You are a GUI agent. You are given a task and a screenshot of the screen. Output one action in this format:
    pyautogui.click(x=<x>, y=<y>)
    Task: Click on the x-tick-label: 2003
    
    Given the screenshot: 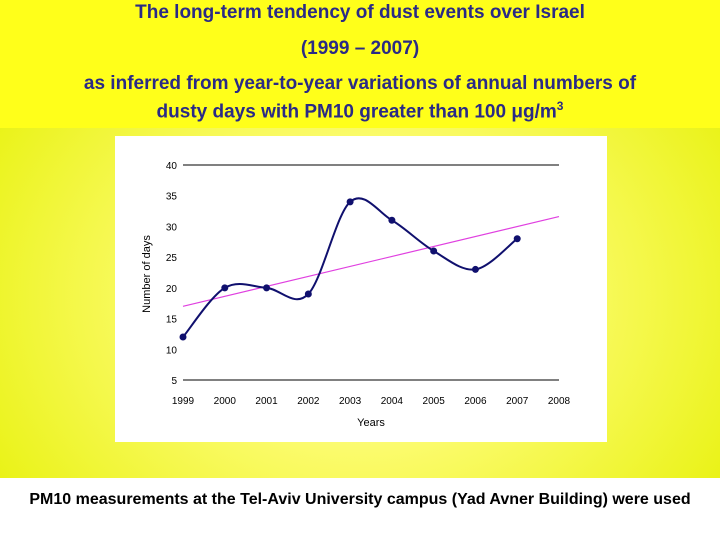 What is the action you would take?
    pyautogui.click(x=350, y=401)
    